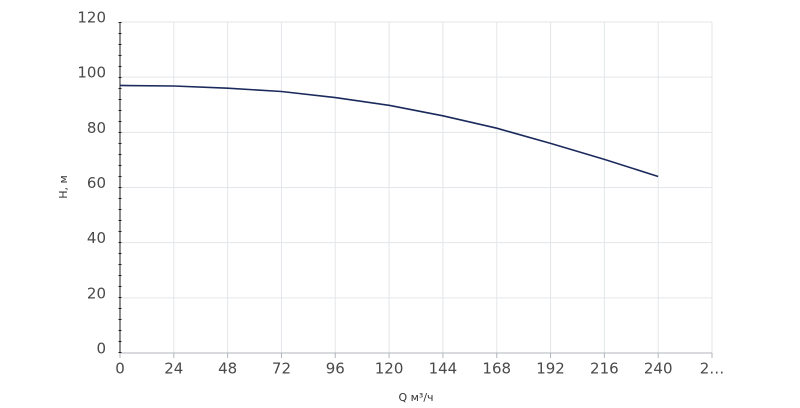 Image resolution: width=800 pixels, height=408 pixels. Describe the element at coordinates (443, 369) in the screenshot. I see `x-tick-label: 144` at that location.